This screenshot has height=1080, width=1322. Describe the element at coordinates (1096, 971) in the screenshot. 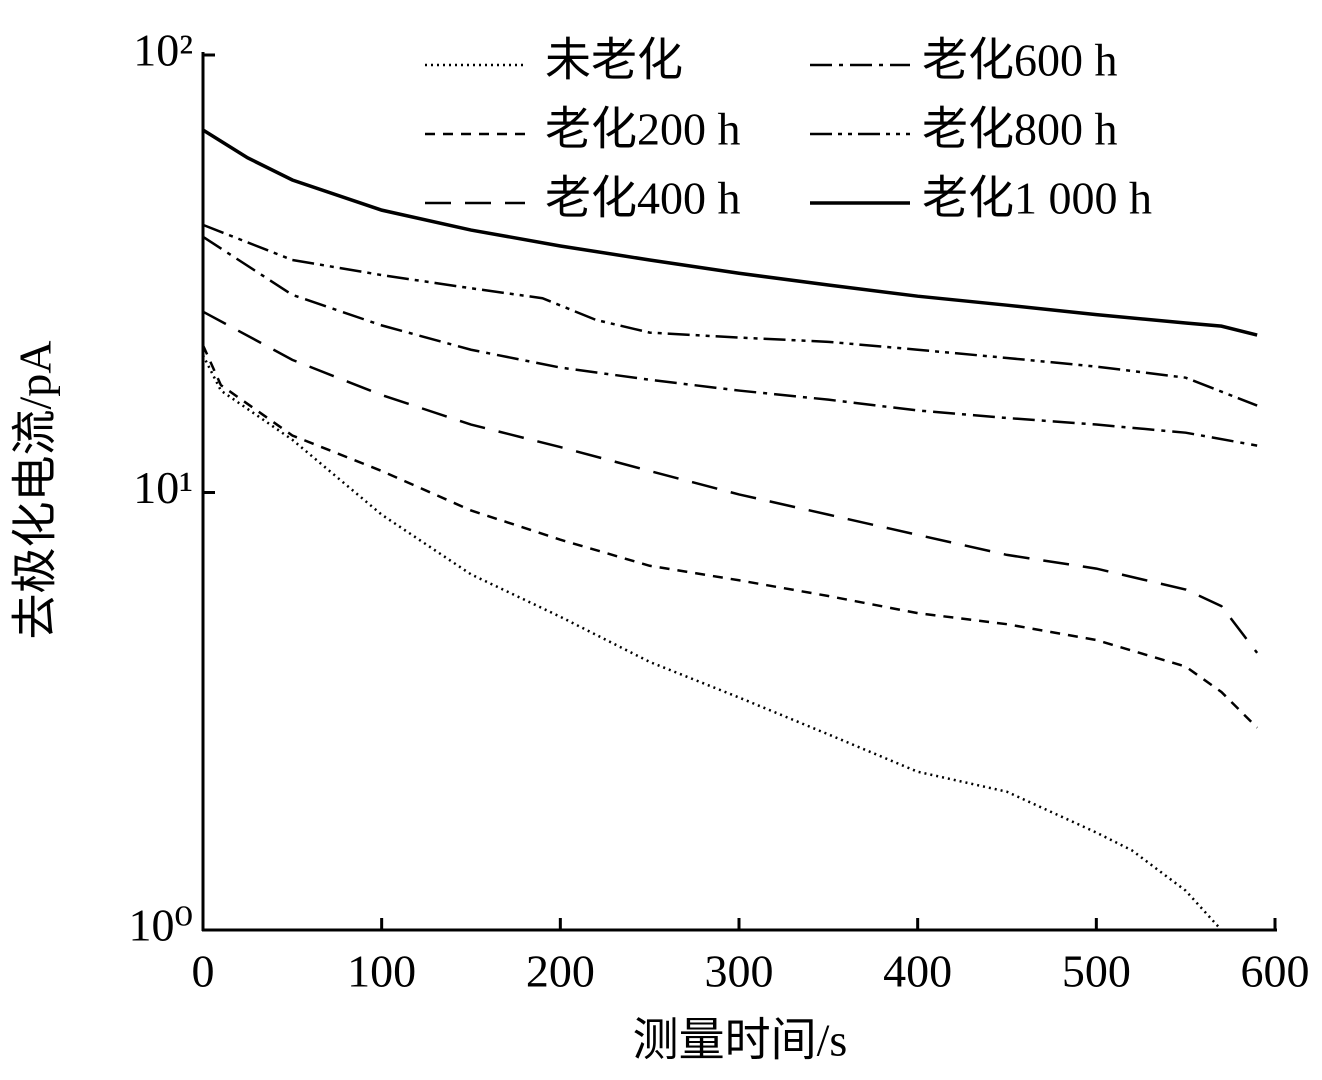

I see `x-tick-label: 500` at that location.